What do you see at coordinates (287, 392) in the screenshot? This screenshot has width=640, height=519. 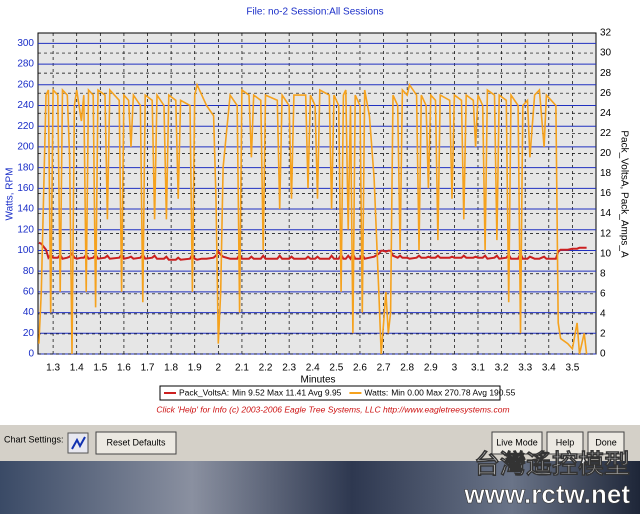 I see `legend-stats: Min 9.52 Max 11.41 Avg 9.95` at bounding box center [287, 392].